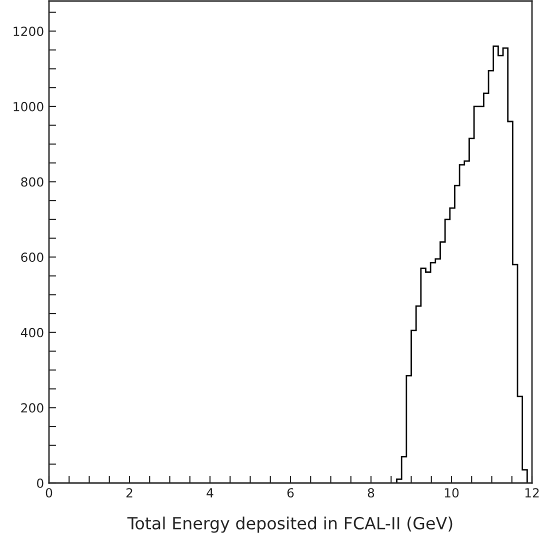 This screenshot has width=539, height=542. Describe the element at coordinates (29, 107) in the screenshot. I see `y-tick-label: 1000` at that location.